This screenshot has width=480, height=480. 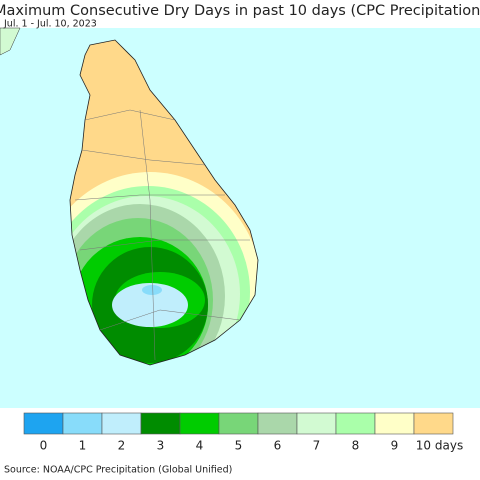 I want to click on legend-label: 9, so click(x=395, y=446).